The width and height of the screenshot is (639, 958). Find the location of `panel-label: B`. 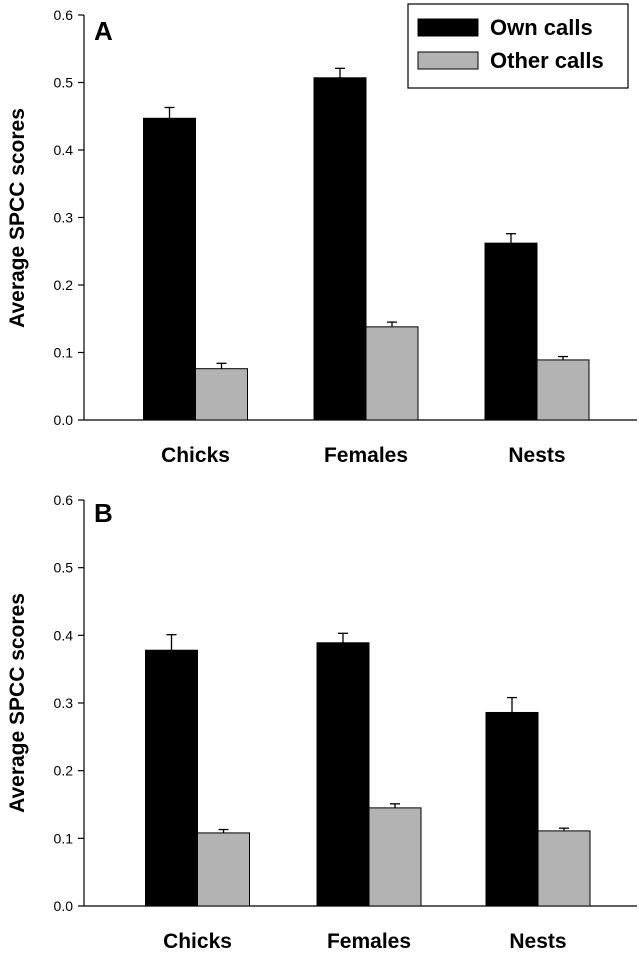

panel-label: B is located at coordinates (103, 513).